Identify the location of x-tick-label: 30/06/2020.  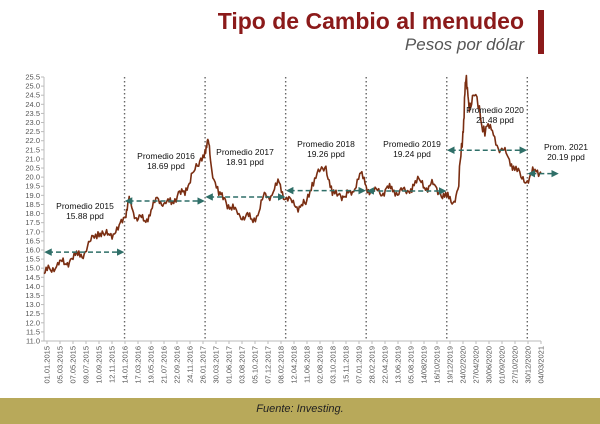
(489, 365).